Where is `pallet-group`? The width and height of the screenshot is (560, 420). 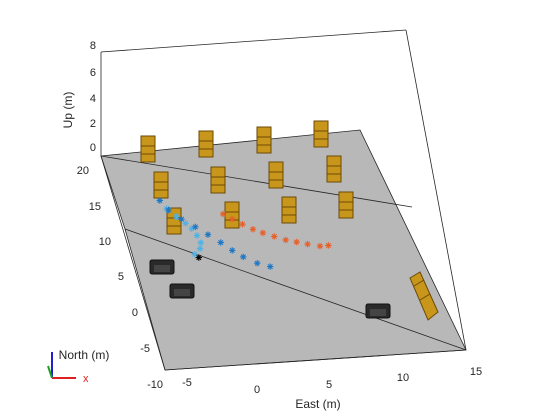
pallet-group is located at coordinates (270, 289).